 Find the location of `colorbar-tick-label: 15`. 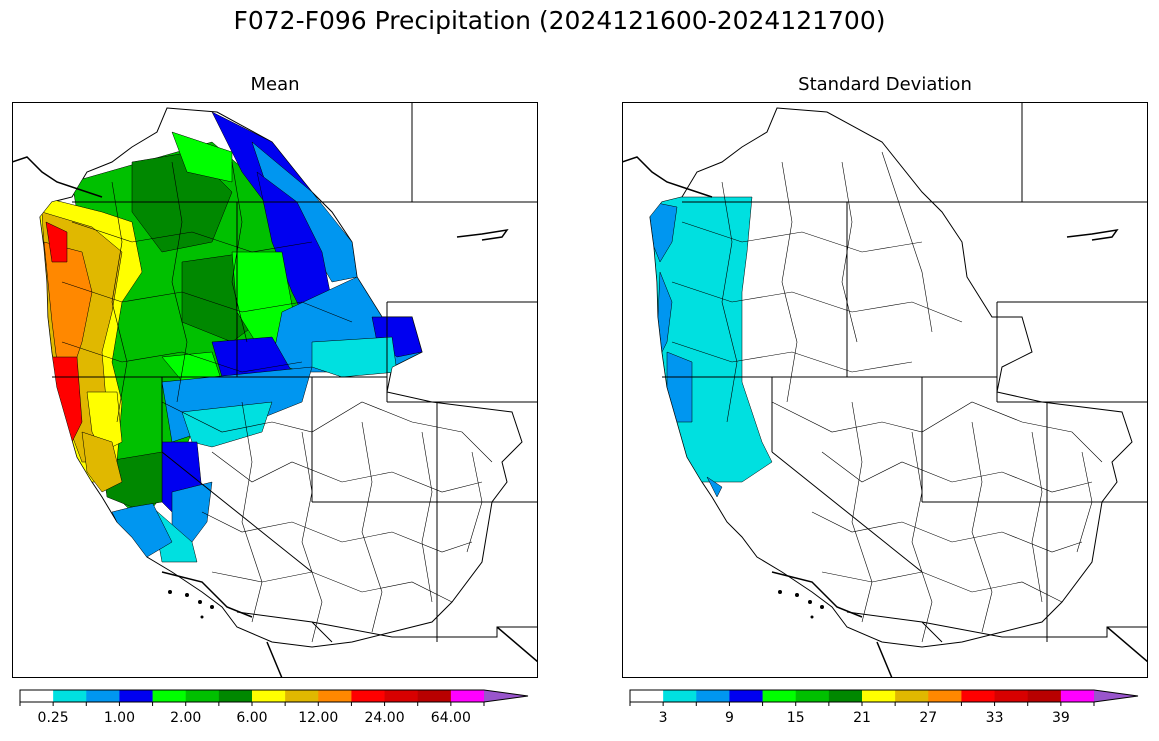

colorbar-tick-label: 15 is located at coordinates (796, 718).